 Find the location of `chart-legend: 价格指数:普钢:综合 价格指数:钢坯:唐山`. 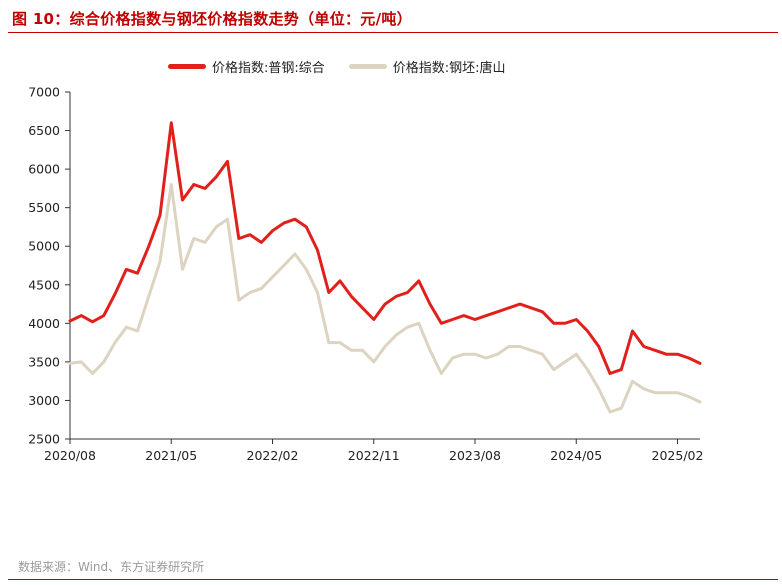

chart-legend: 价格指数:普钢:综合 价格指数:钢坯:唐山 is located at coordinates (349, 66).